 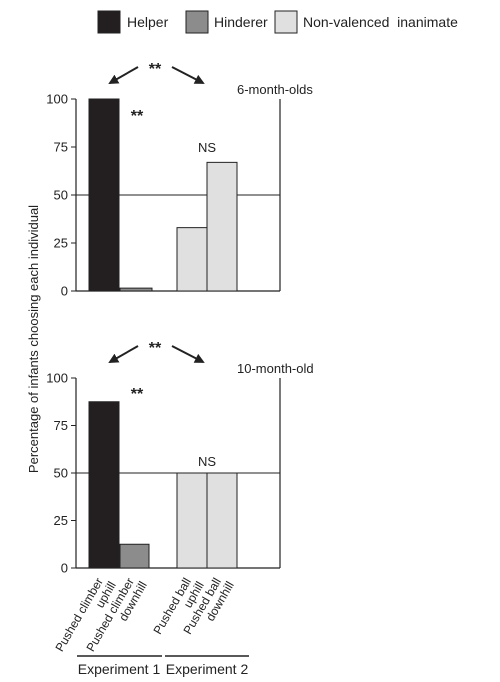 What do you see at coordinates (241, 22) in the screenshot?
I see `legend-label-hinderer: Hinderer` at bounding box center [241, 22].